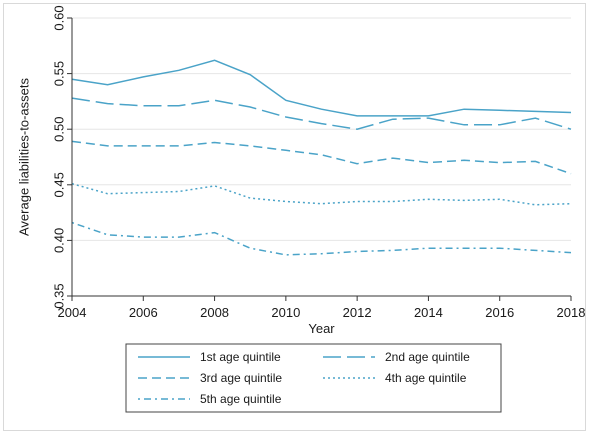  Describe the element at coordinates (59, 184) in the screenshot. I see `y-tick-label: 0.45` at that location.